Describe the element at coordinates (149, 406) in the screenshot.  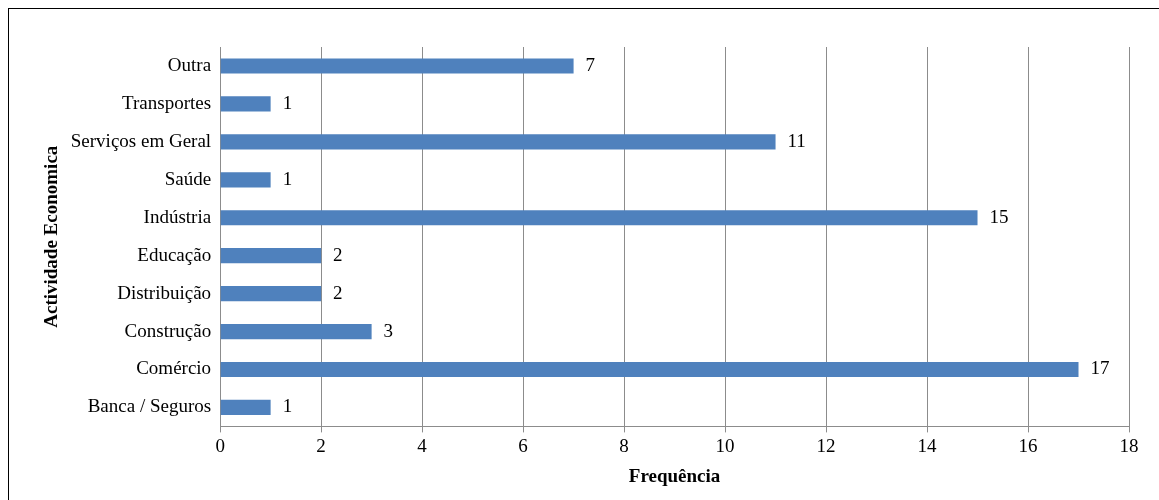
I see `y-tick-label: Banca / Seguros` at that location.